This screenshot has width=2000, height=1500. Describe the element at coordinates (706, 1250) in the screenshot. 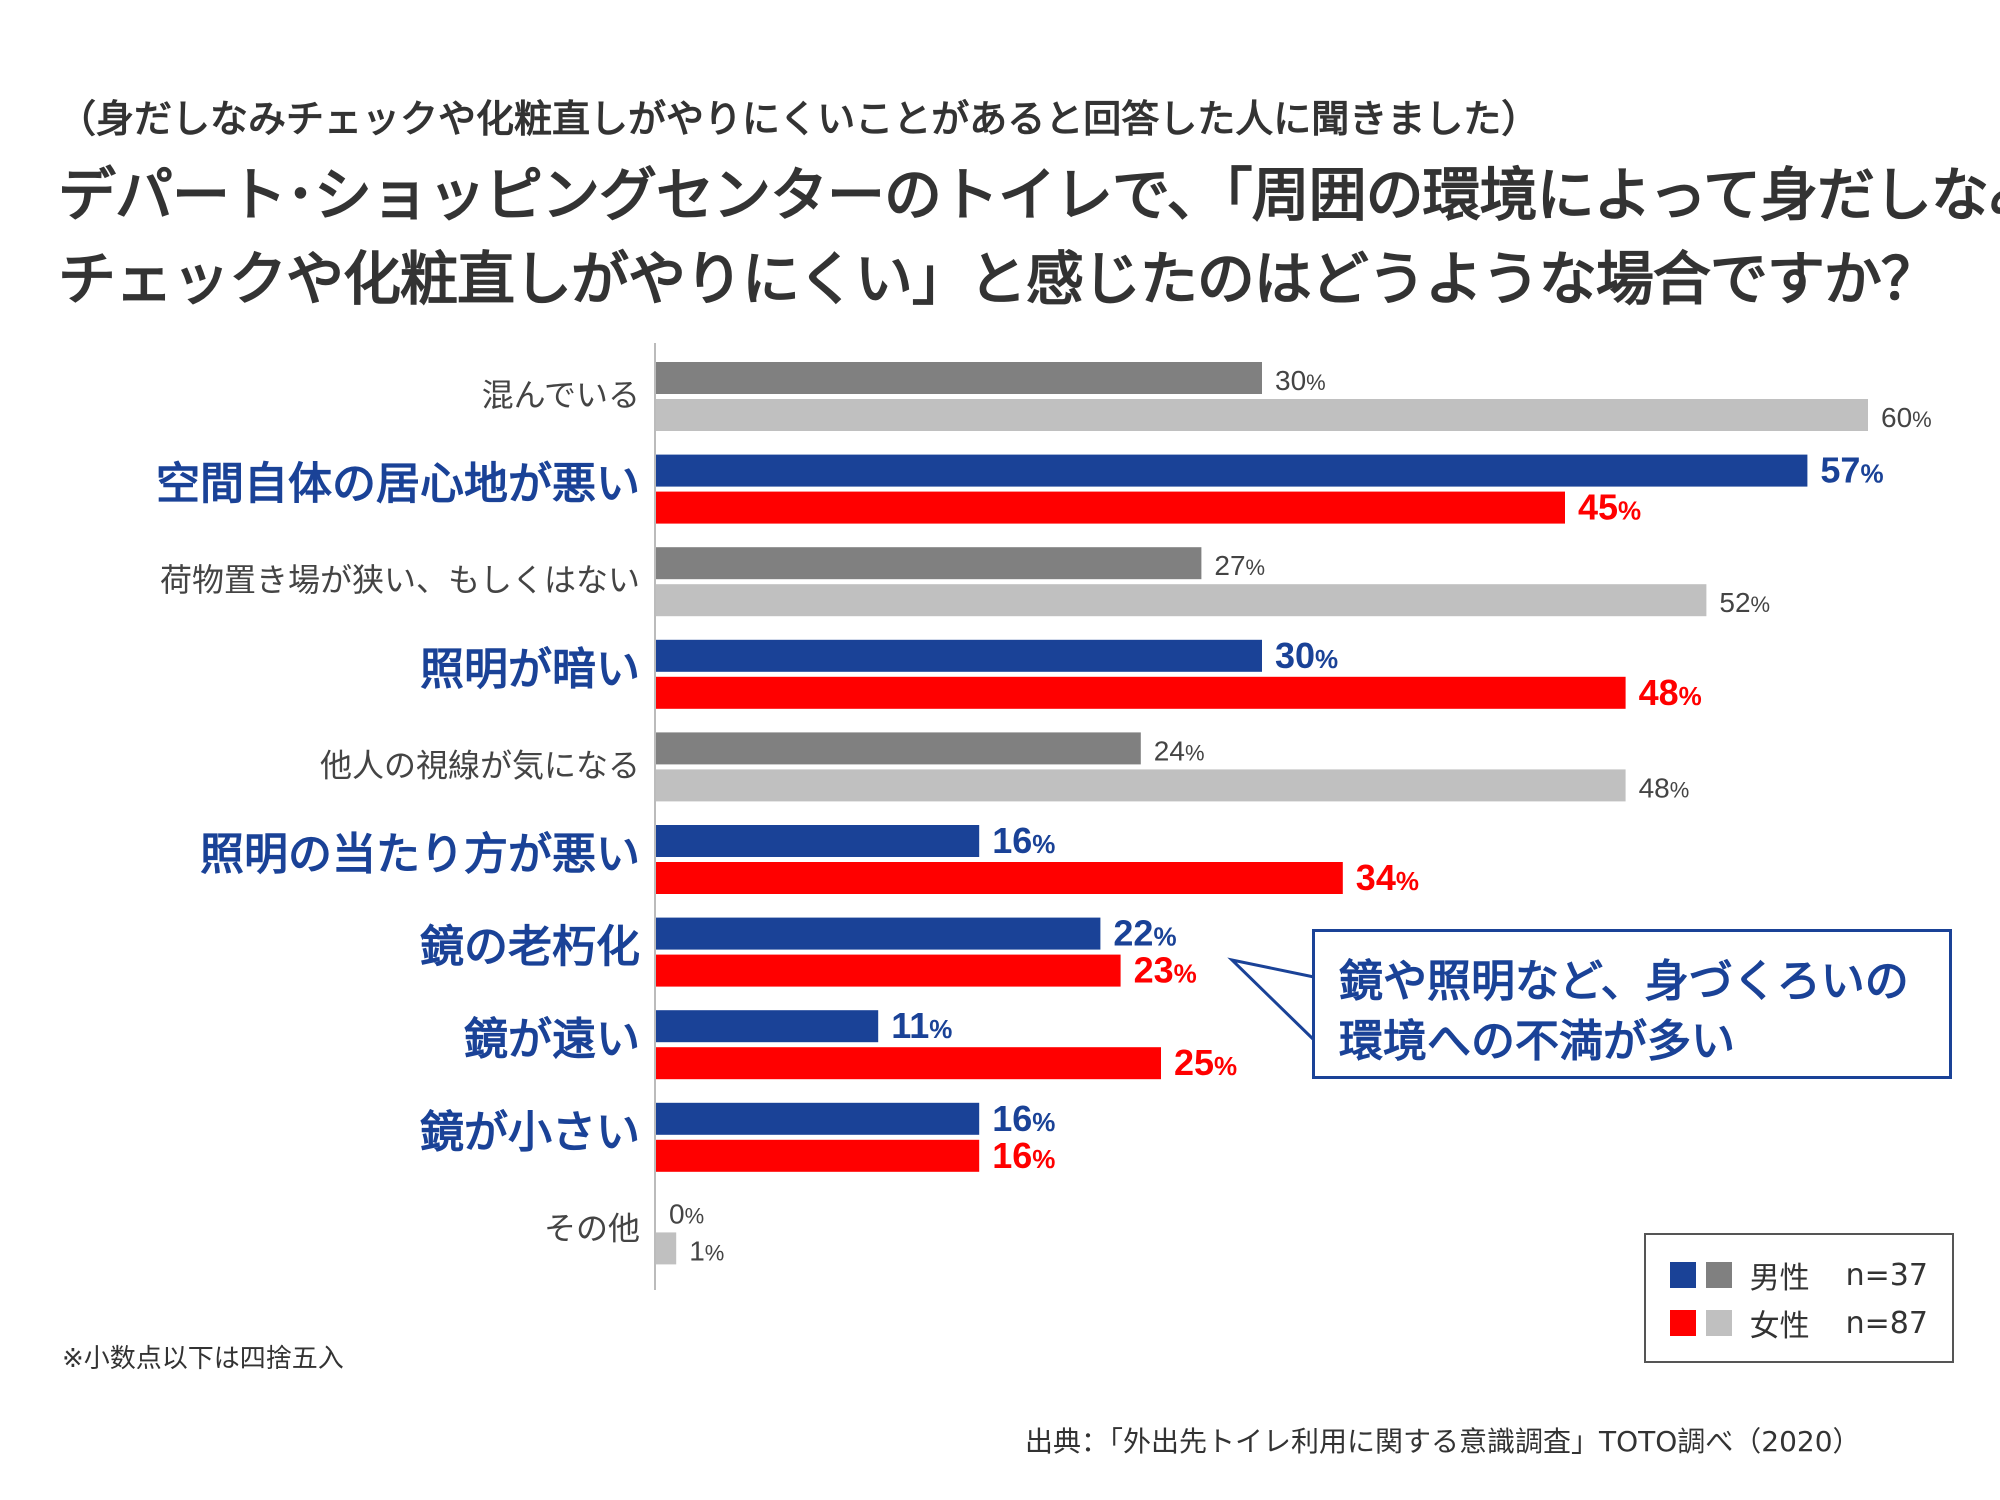

I see `data-label: 1%` at that location.